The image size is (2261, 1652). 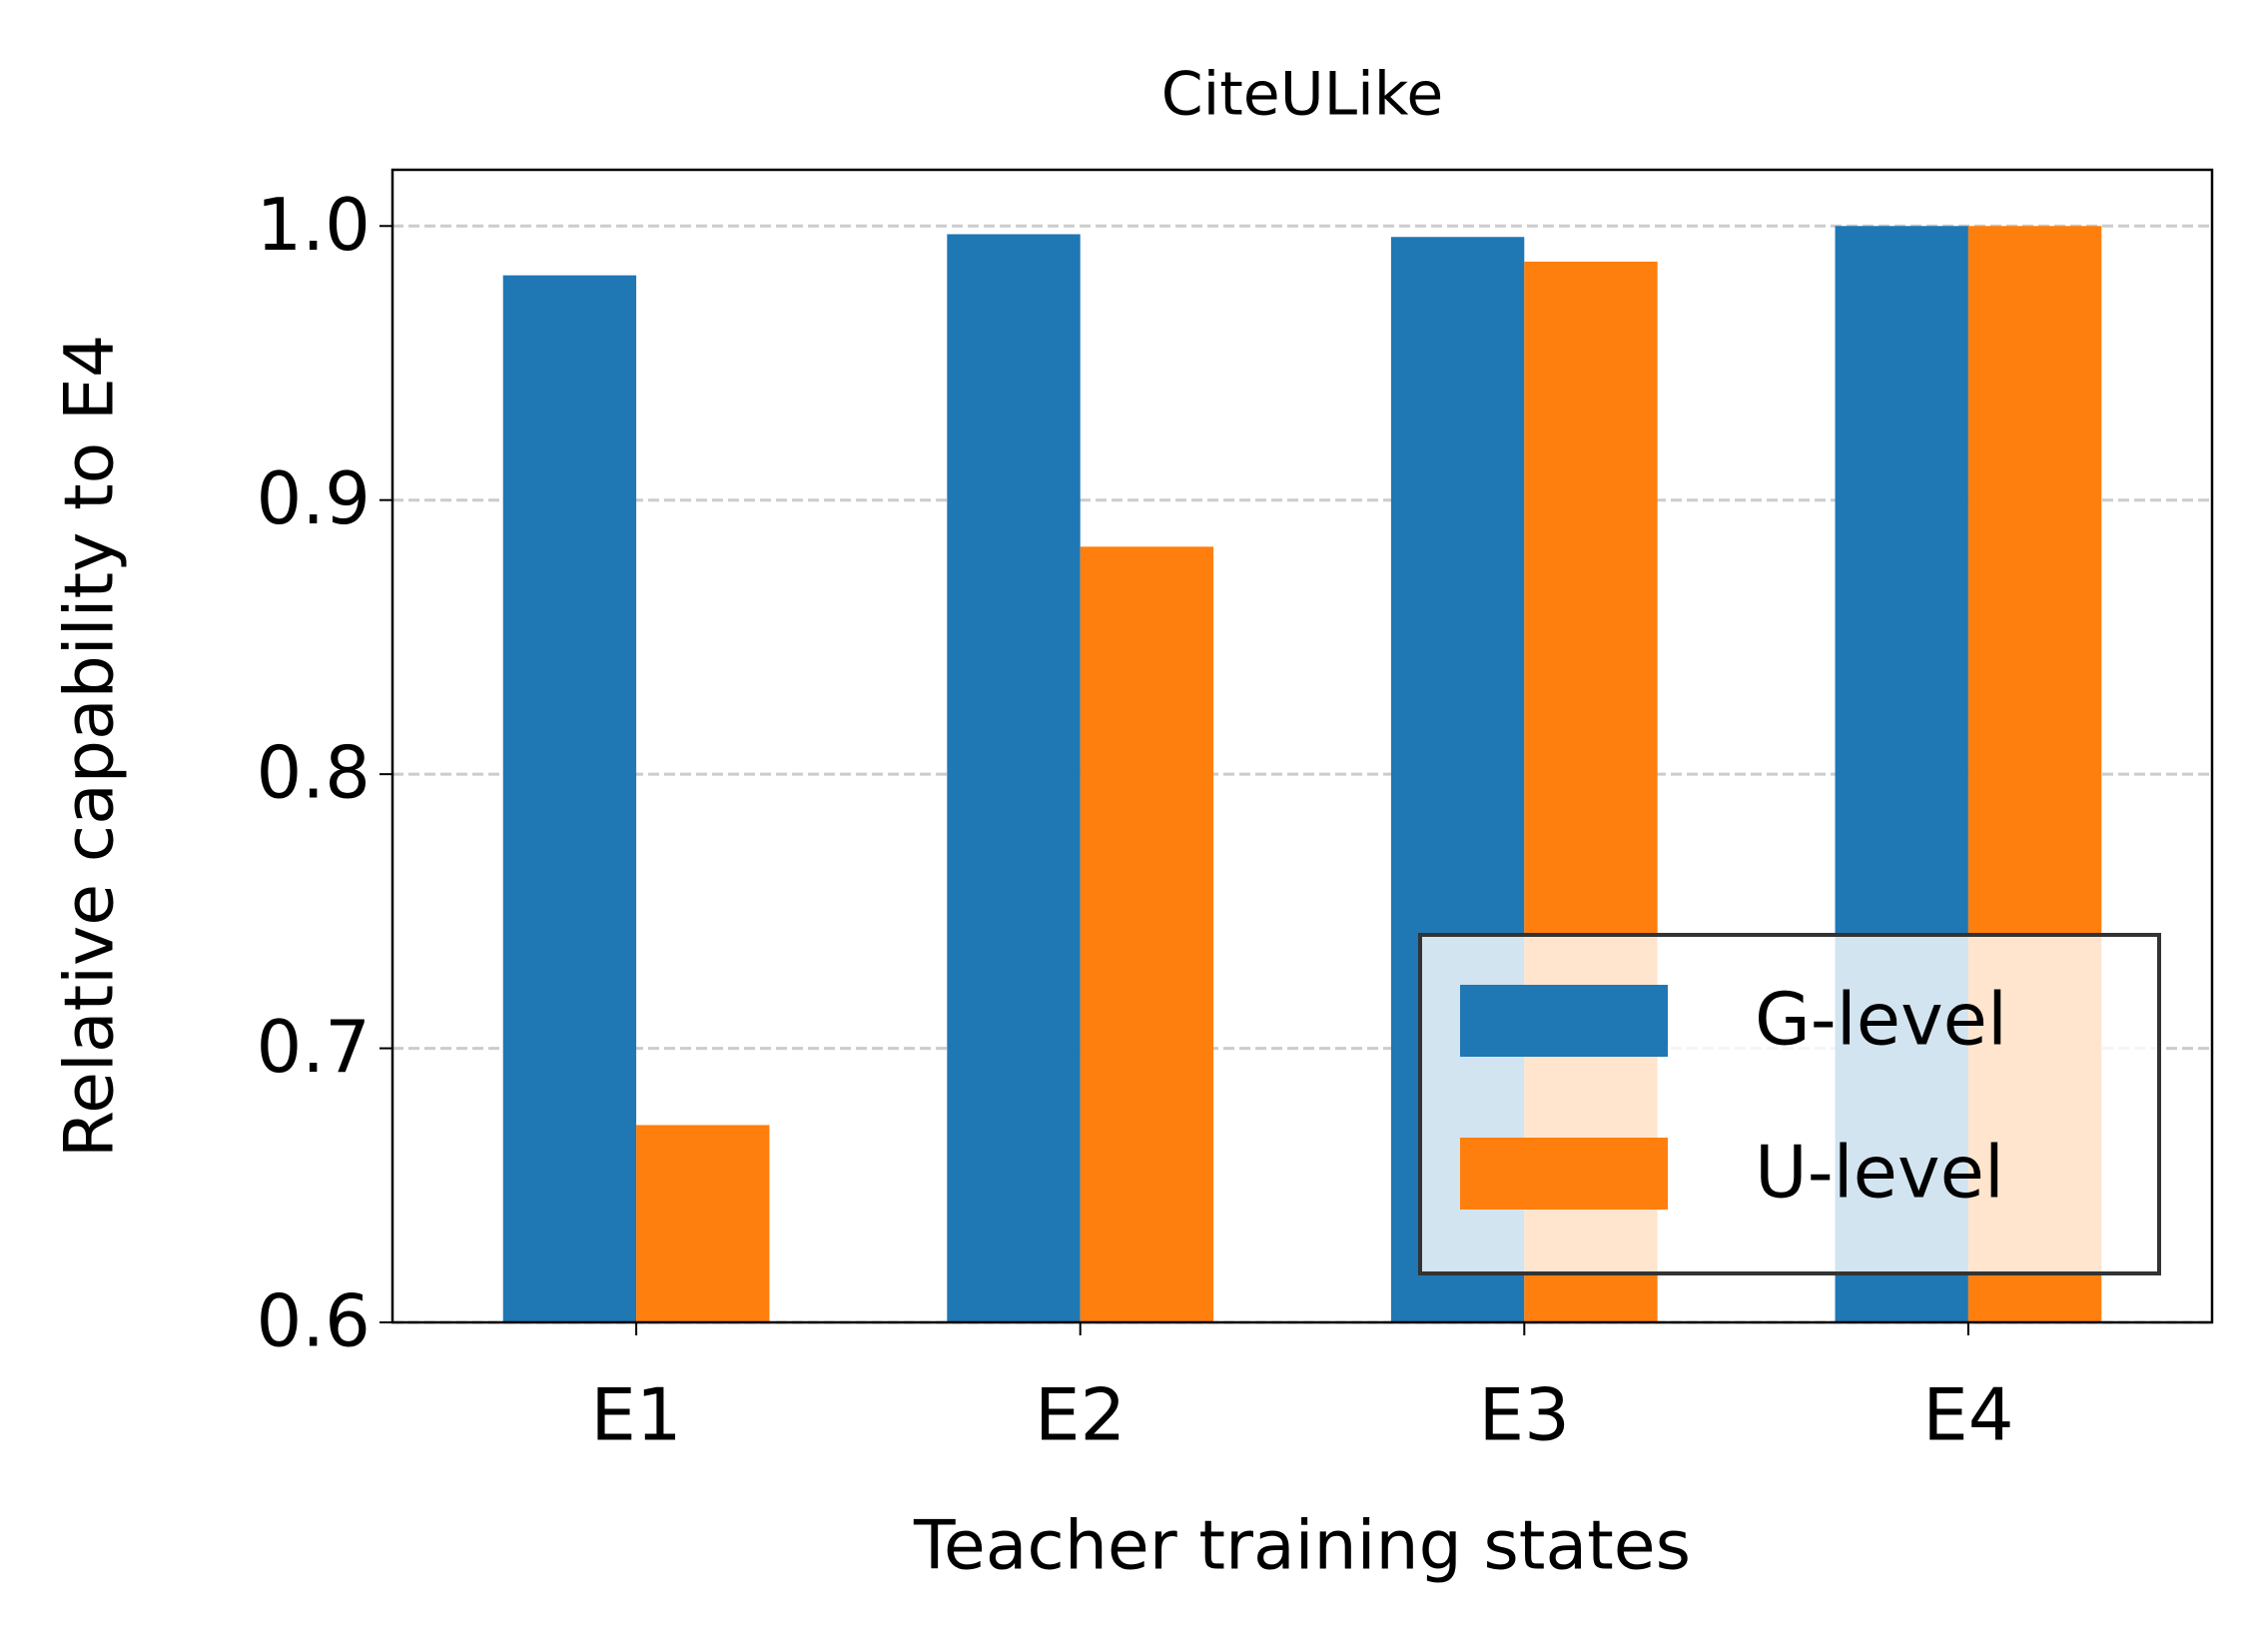 I want to click on y-tick-label: 0.6, so click(x=313, y=1321).